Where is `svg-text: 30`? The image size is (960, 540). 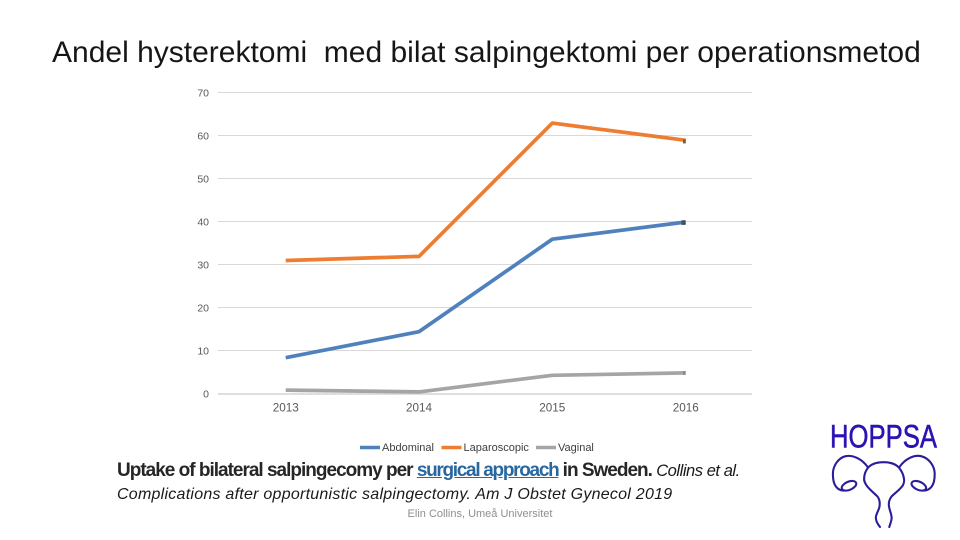 svg-text: 30 is located at coordinates (203, 266).